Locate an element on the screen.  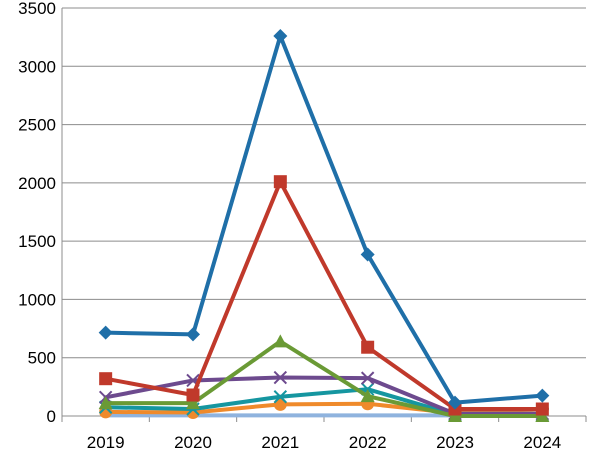
y-tick-label: 1000 is located at coordinates (37, 299).